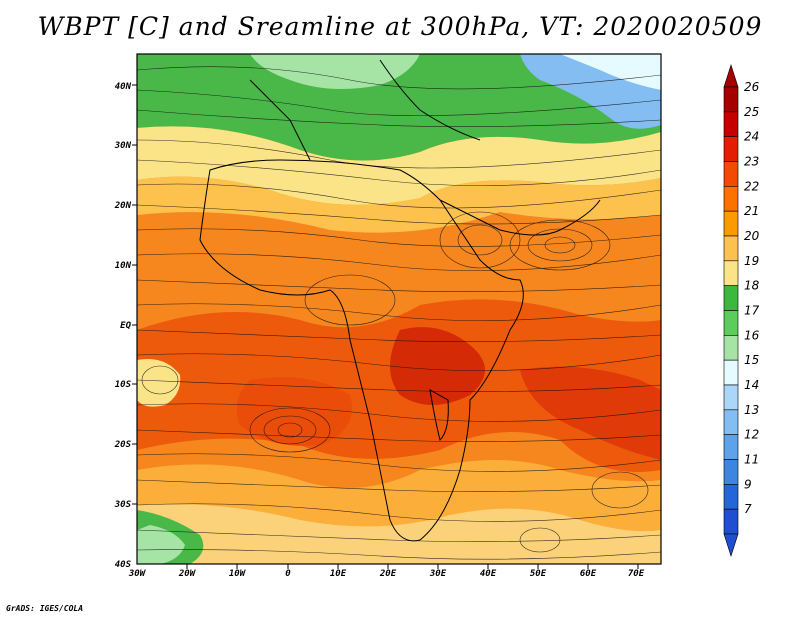 This screenshot has height=618, width=800. What do you see at coordinates (45, 608) in the screenshot?
I see `footer-credit: GrADS: IGES/COLA` at bounding box center [45, 608].